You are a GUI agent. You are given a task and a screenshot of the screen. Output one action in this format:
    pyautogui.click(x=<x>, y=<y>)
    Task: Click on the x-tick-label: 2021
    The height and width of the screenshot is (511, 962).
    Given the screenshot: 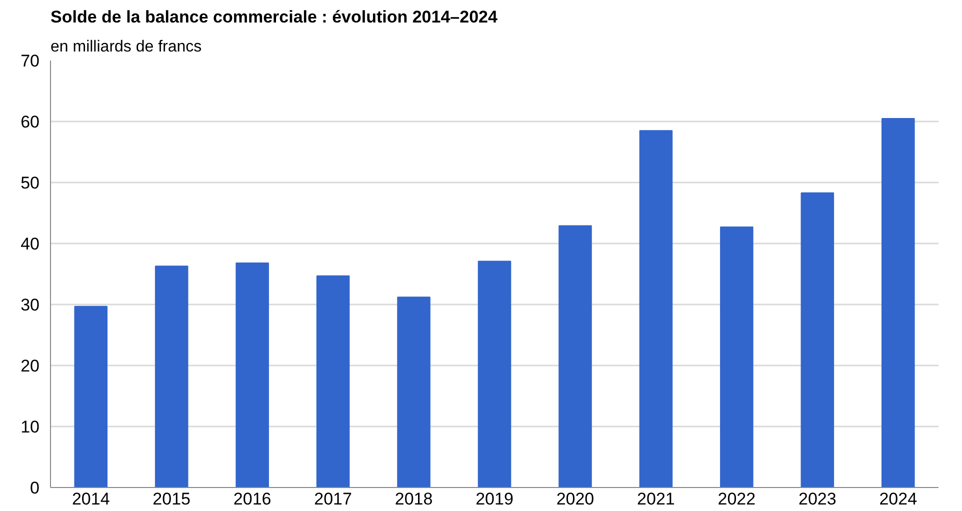 What is the action you would take?
    pyautogui.click(x=656, y=499)
    